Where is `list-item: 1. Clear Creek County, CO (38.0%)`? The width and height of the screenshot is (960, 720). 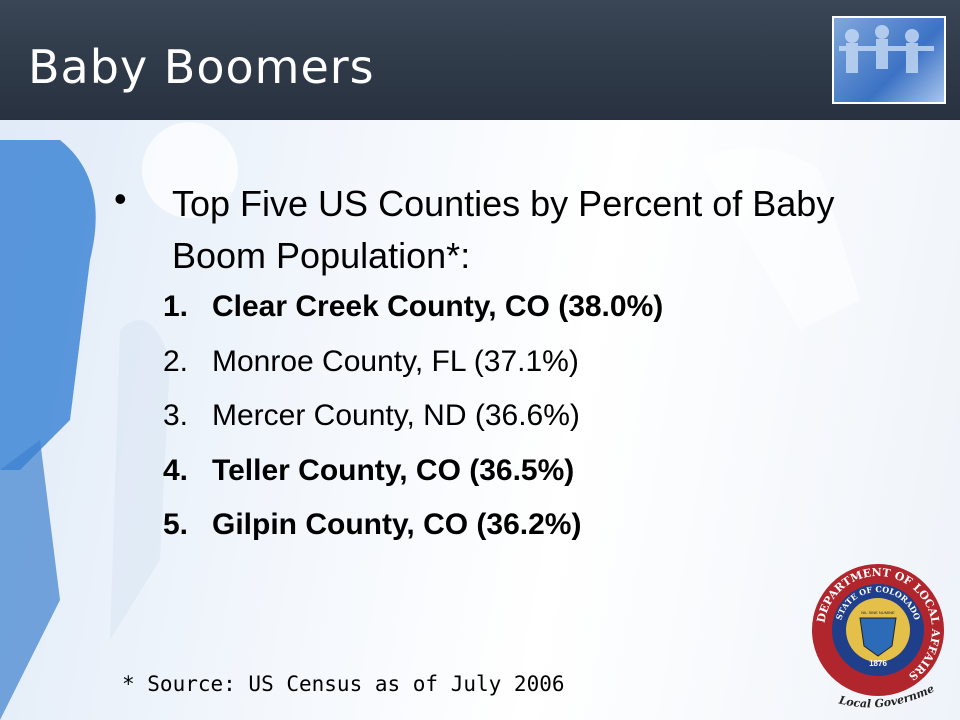
list-item: 1. Clear Creek County, CO (38.0%) is located at coordinates (413, 307).